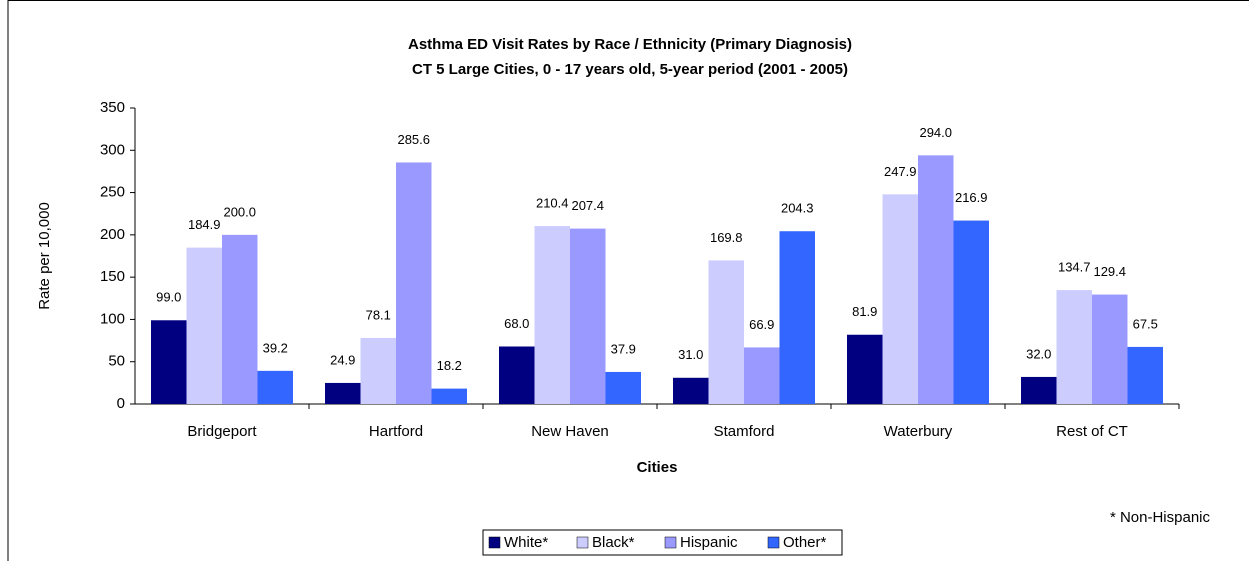 The width and height of the screenshot is (1249, 561). What do you see at coordinates (112, 149) in the screenshot?
I see `y-tick-label: 300` at bounding box center [112, 149].